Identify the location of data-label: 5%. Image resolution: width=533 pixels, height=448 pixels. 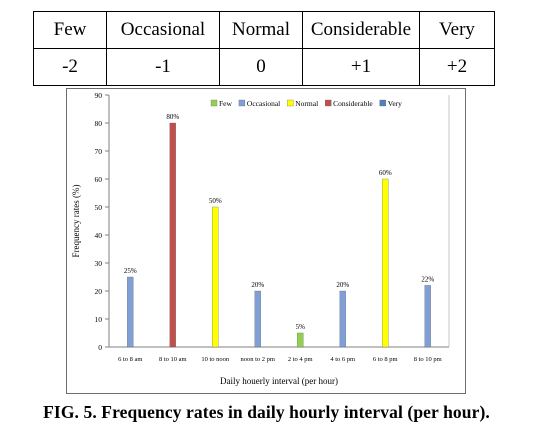
(301, 327).